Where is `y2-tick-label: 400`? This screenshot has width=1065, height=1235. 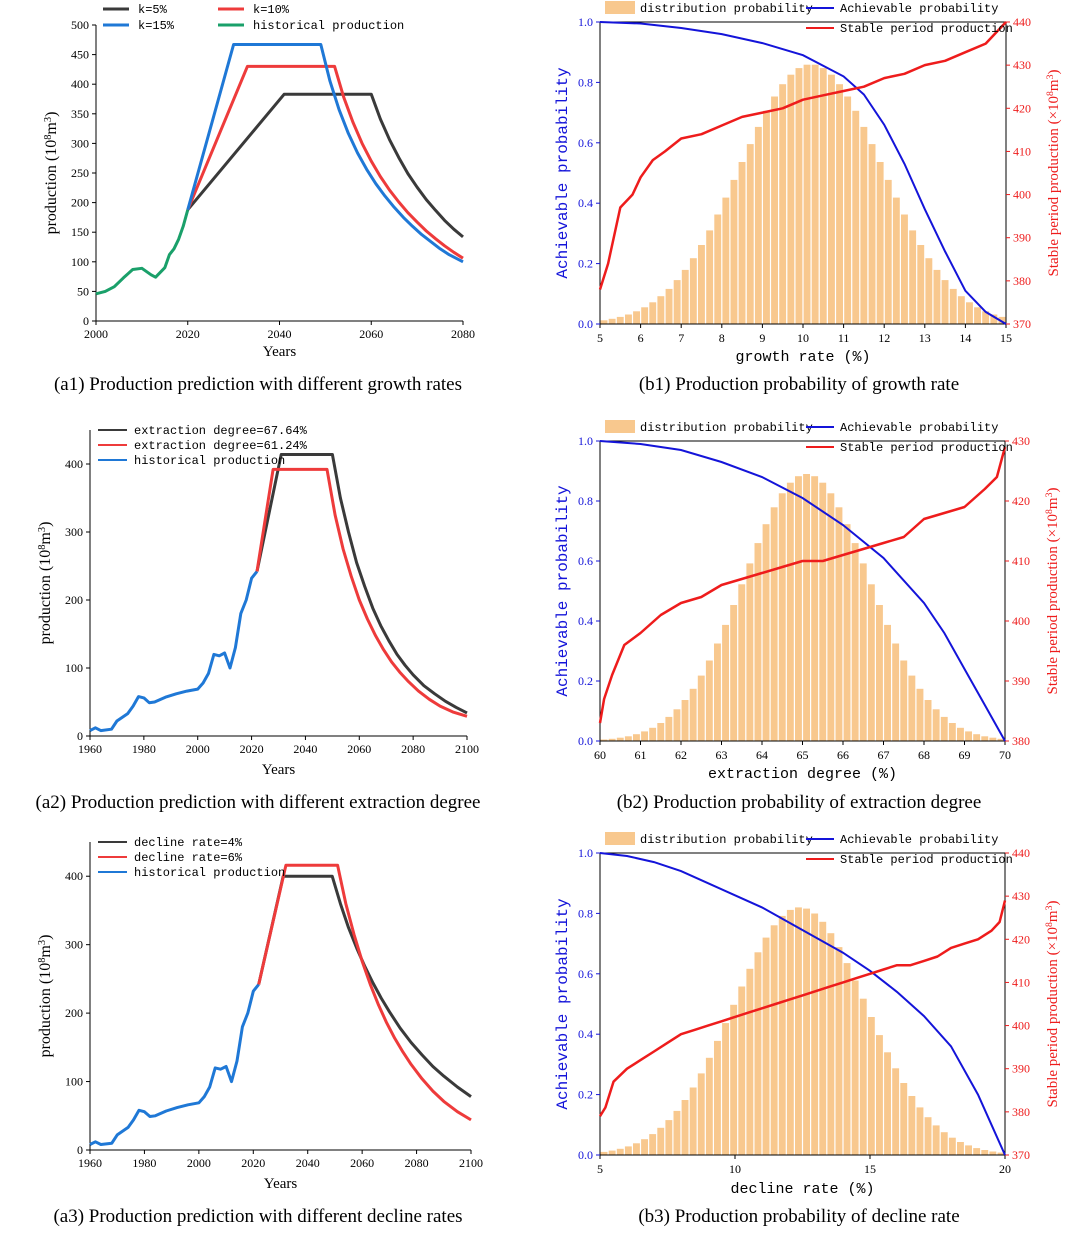 y2-tick-label: 400 is located at coordinates (1021, 1026).